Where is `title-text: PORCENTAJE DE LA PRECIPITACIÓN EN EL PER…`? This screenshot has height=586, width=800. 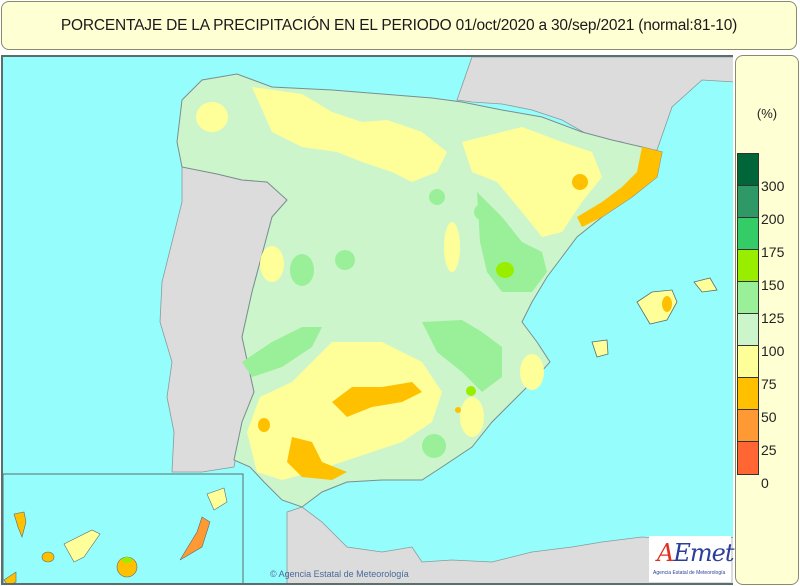
title-text: PORCENTAJE DE LA PRECIPITACIÓN EN EL PER… is located at coordinates (399, 25).